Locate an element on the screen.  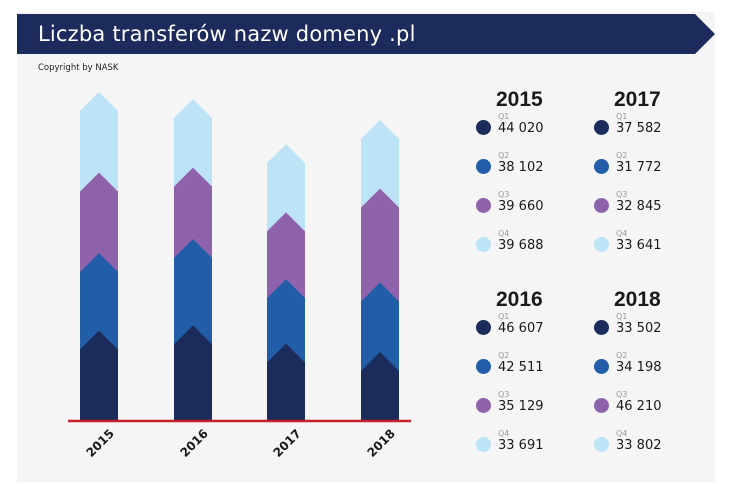
legend-value: 34 198 is located at coordinates (639, 367).